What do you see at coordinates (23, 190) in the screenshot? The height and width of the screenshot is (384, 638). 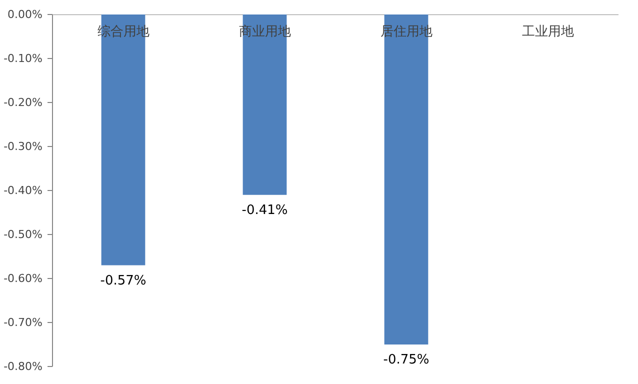 I see `y-tick-label: -0.40%` at bounding box center [23, 190].